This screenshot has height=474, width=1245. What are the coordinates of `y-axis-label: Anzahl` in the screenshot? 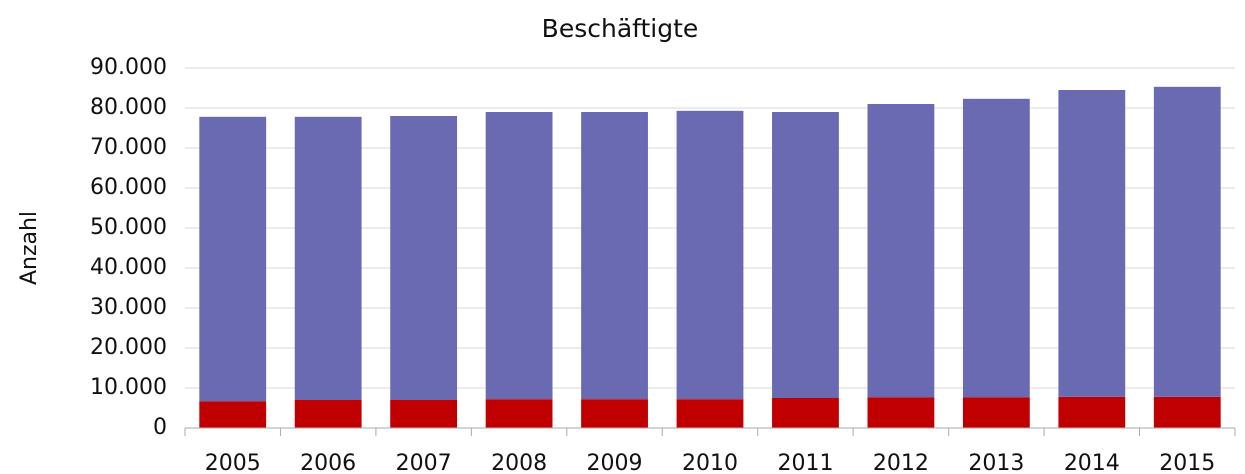 It's located at (29, 248).